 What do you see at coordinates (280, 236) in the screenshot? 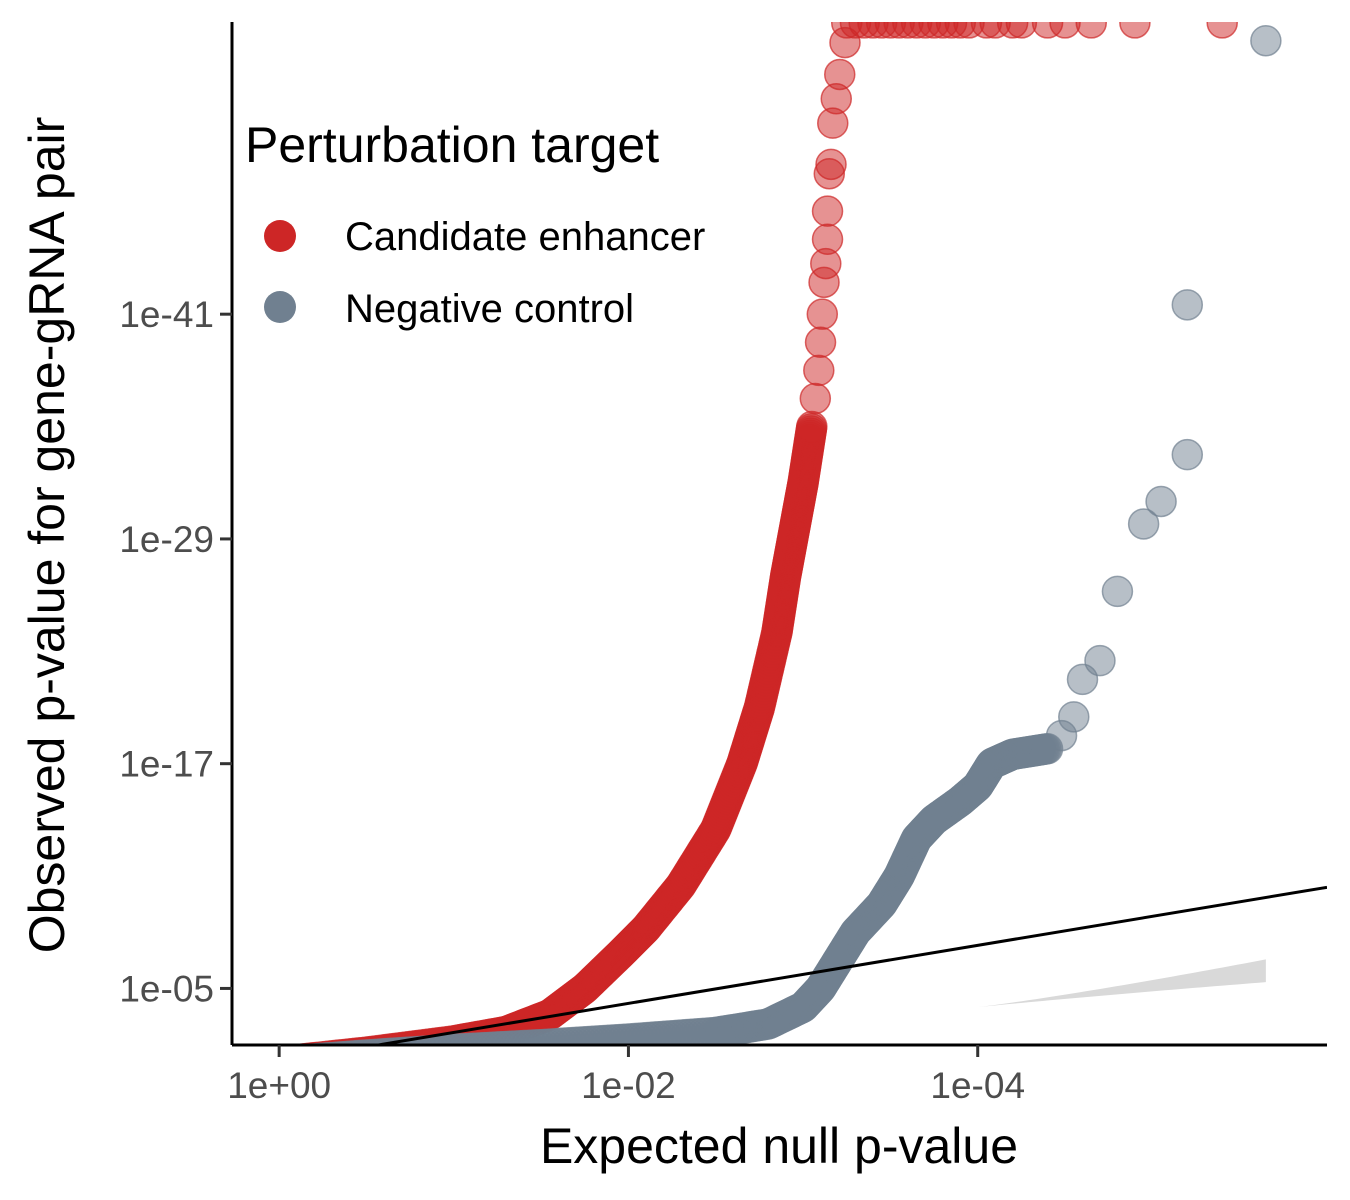
I see `legend-swatch-candidate-enhancer` at bounding box center [280, 236].